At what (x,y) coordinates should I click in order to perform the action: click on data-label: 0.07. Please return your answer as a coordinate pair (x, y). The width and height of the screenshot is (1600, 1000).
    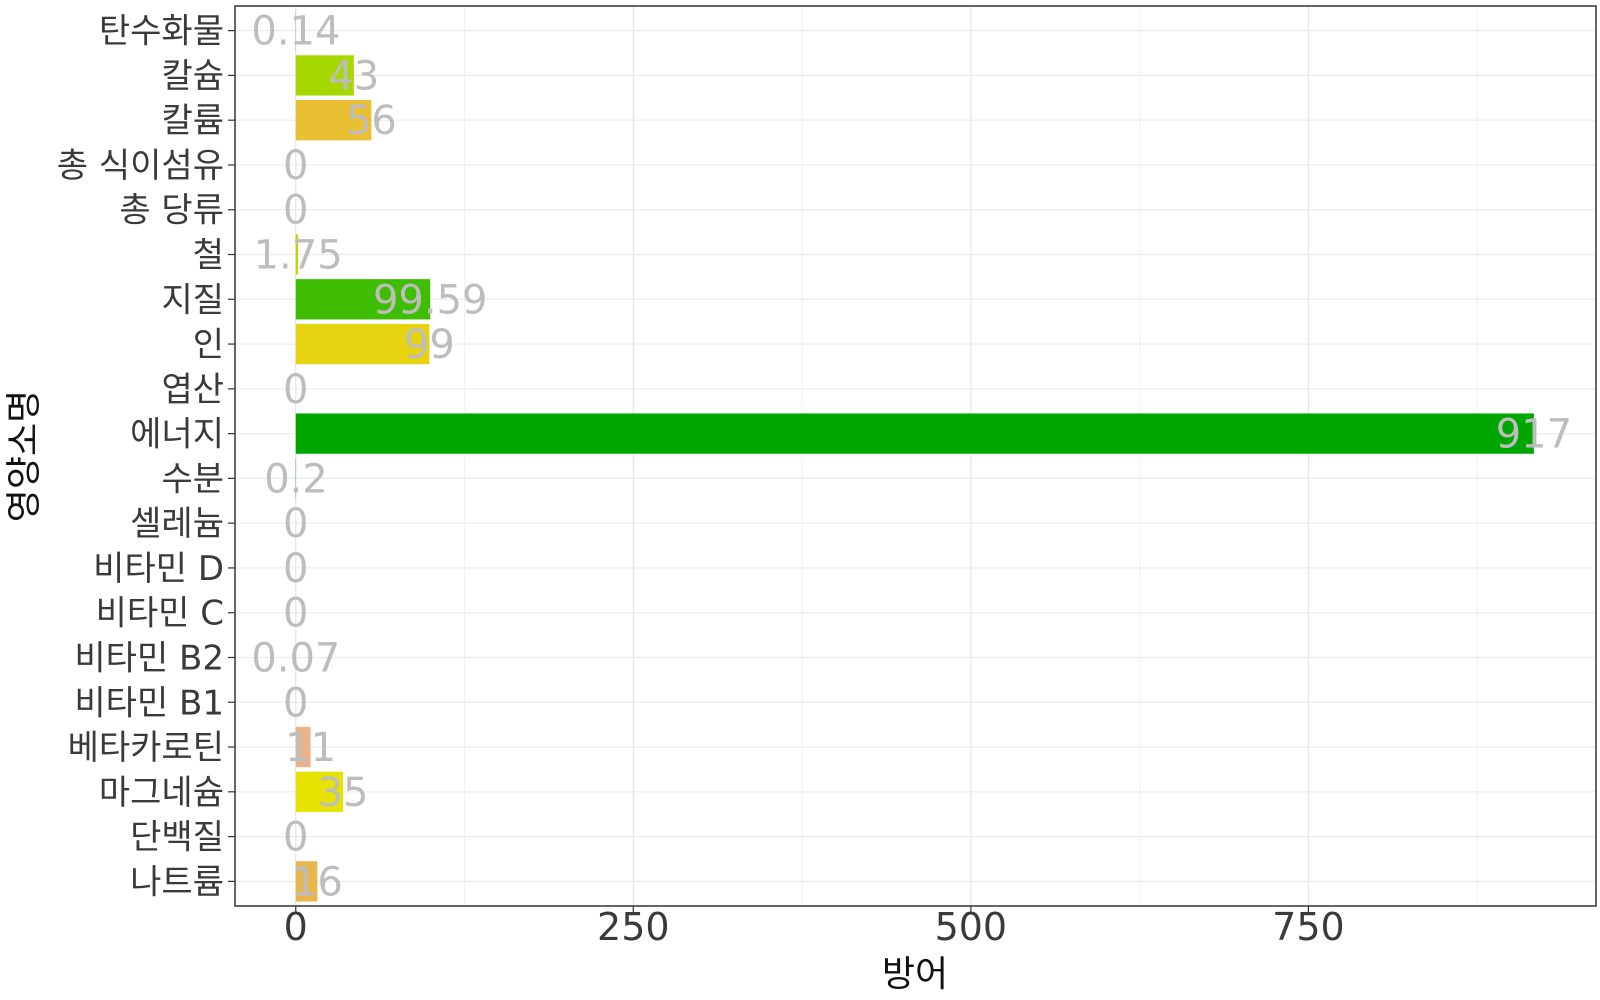
    Looking at the image, I should click on (295, 658).